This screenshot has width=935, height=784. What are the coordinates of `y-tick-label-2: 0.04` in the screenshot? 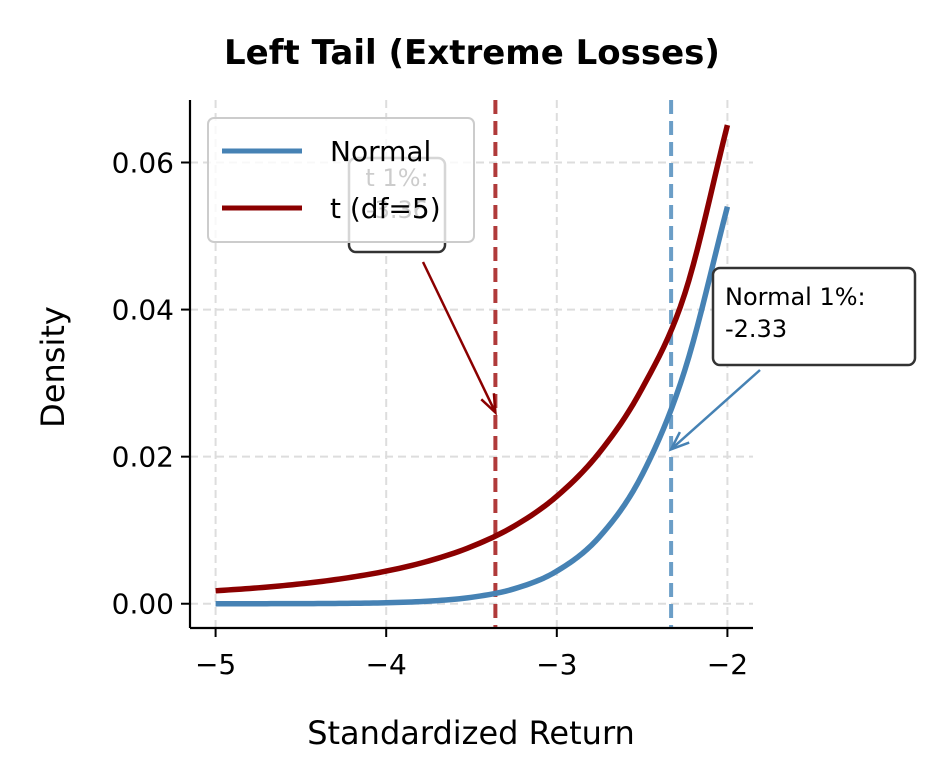 It's located at (143, 310).